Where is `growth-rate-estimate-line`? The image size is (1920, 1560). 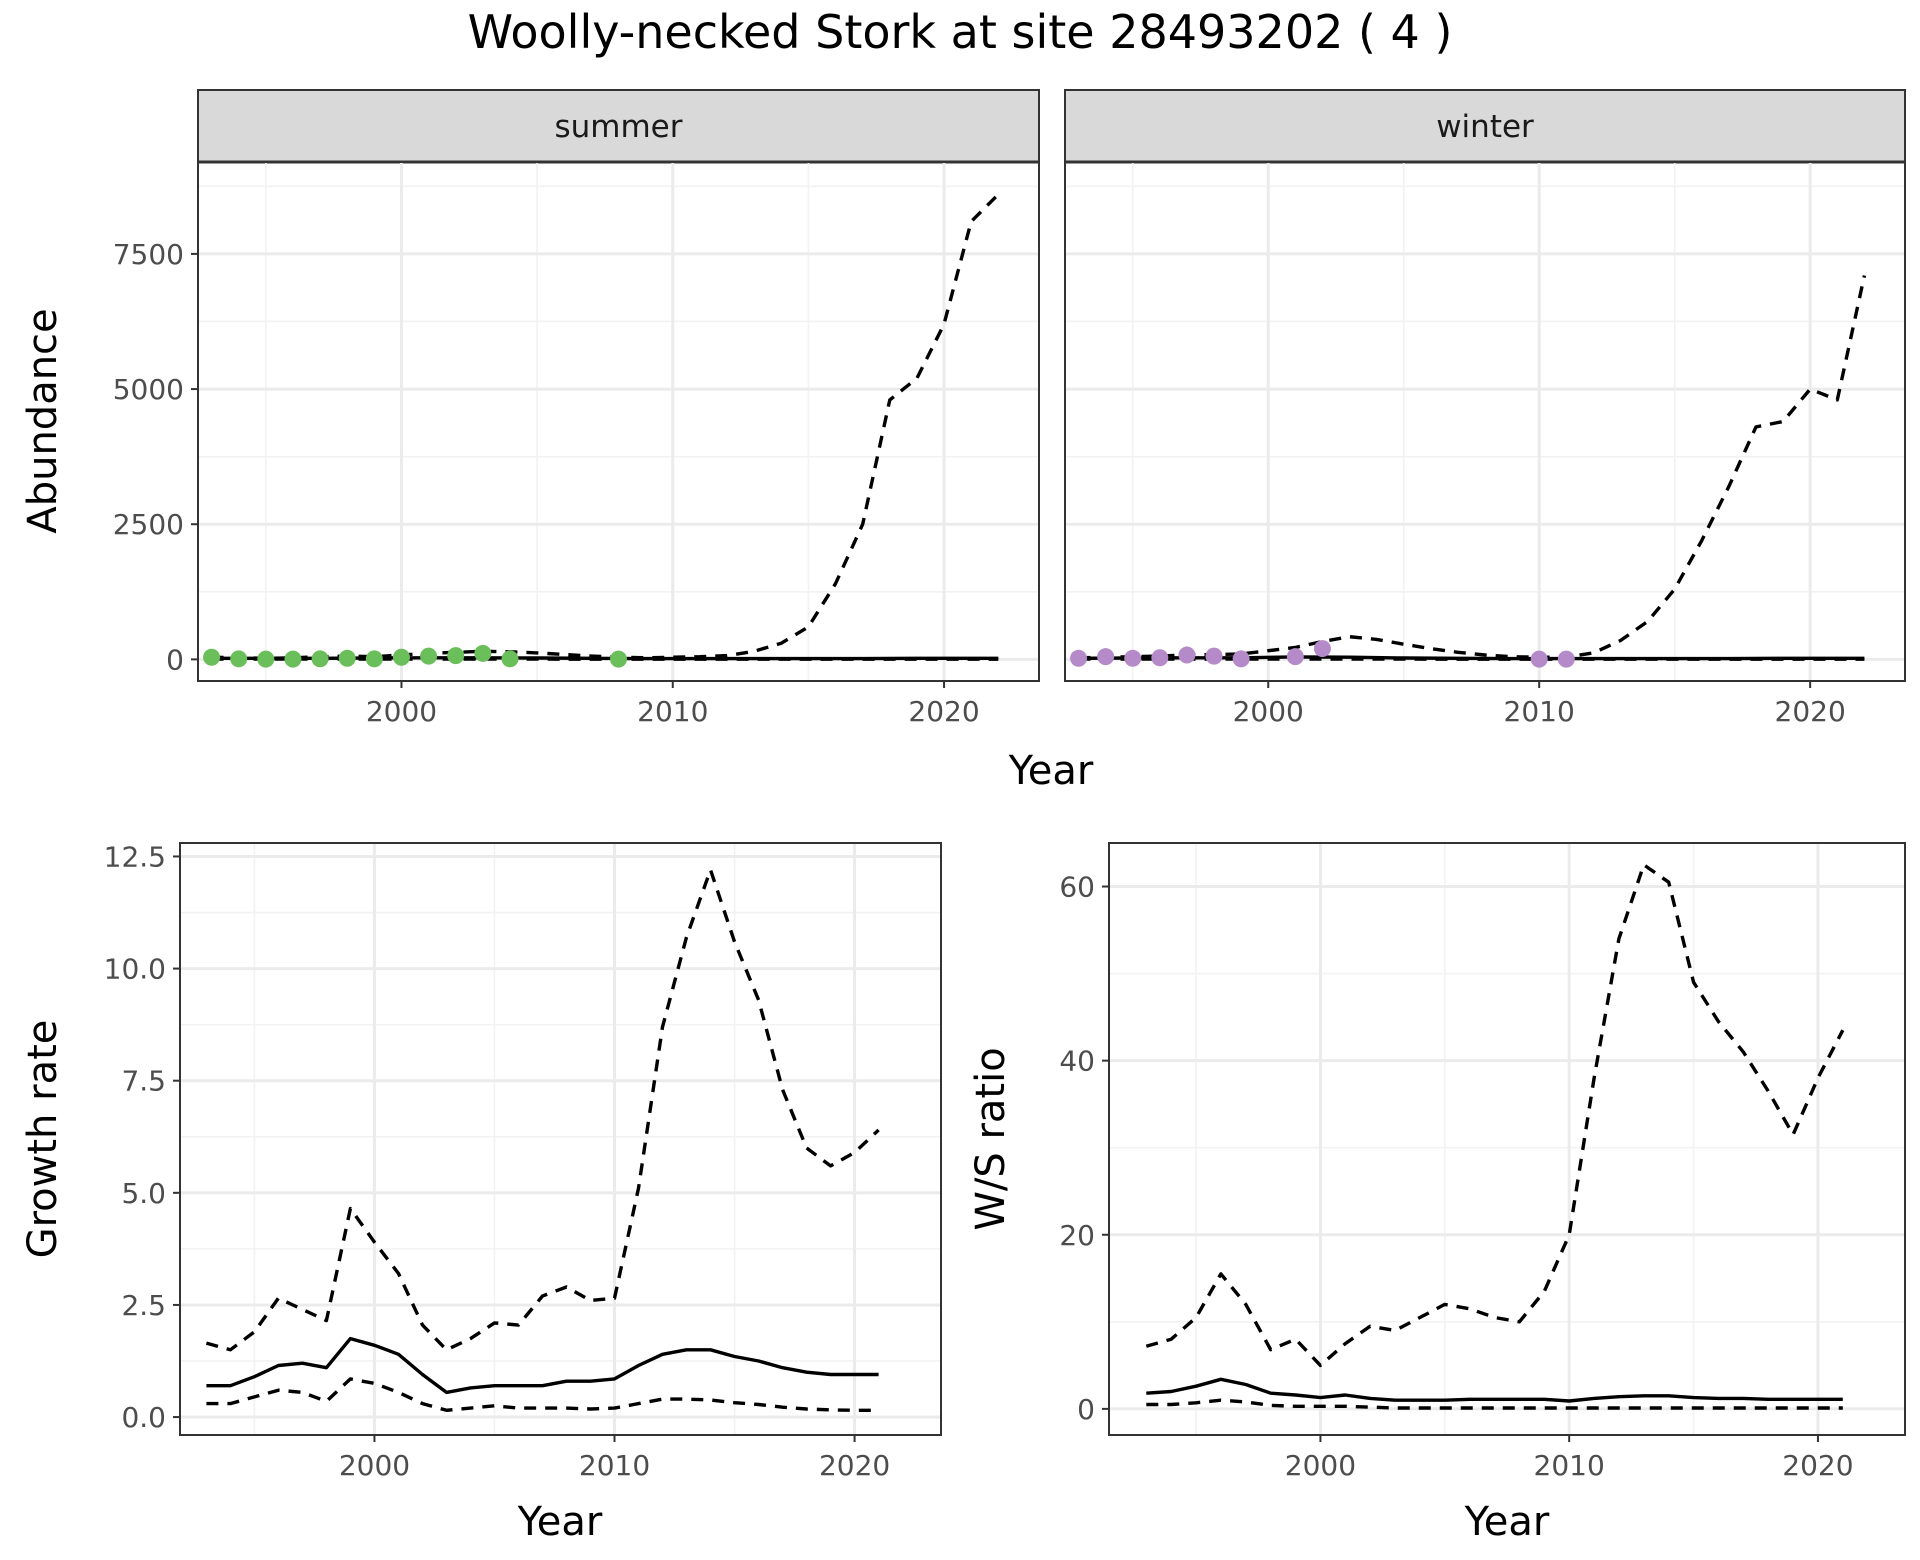
growth-rate-estimate-line is located at coordinates (542, 1365).